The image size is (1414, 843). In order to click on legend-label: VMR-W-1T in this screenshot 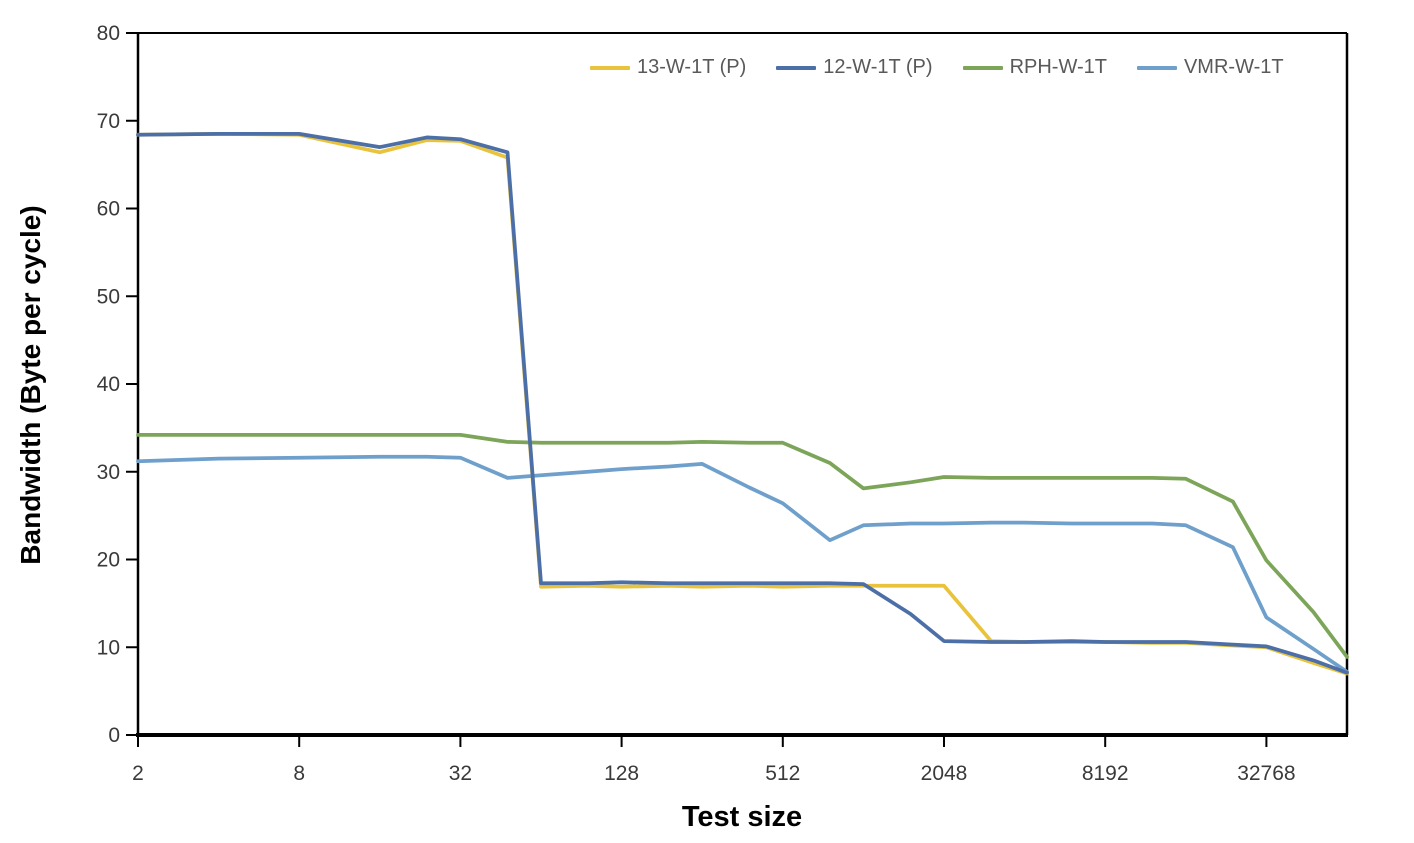, I will do `click(1233, 67)`.